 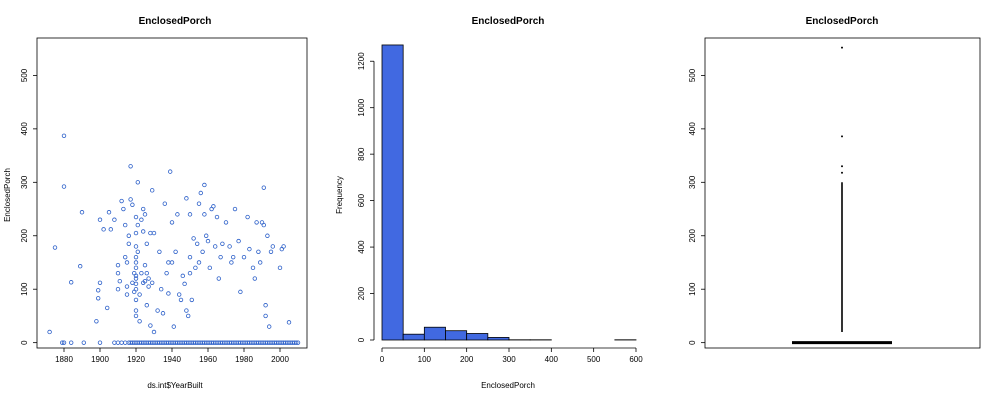 I want to click on y-tick-label: 0, so click(x=361, y=339).